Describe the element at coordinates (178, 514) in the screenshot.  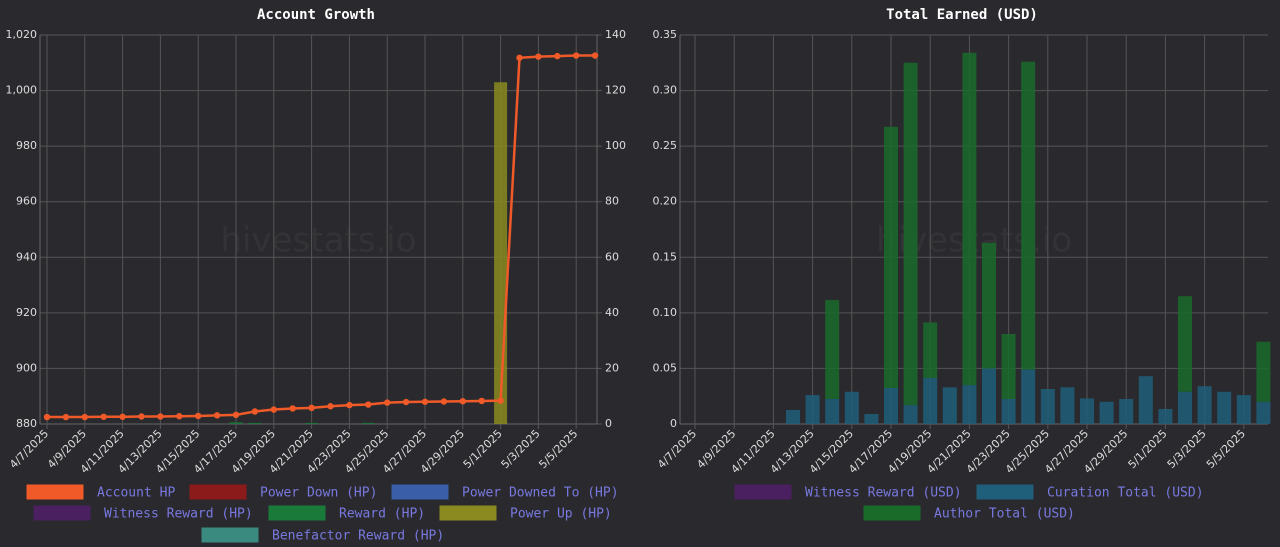
I see `legend-label: Witness Reward (HP)` at that location.